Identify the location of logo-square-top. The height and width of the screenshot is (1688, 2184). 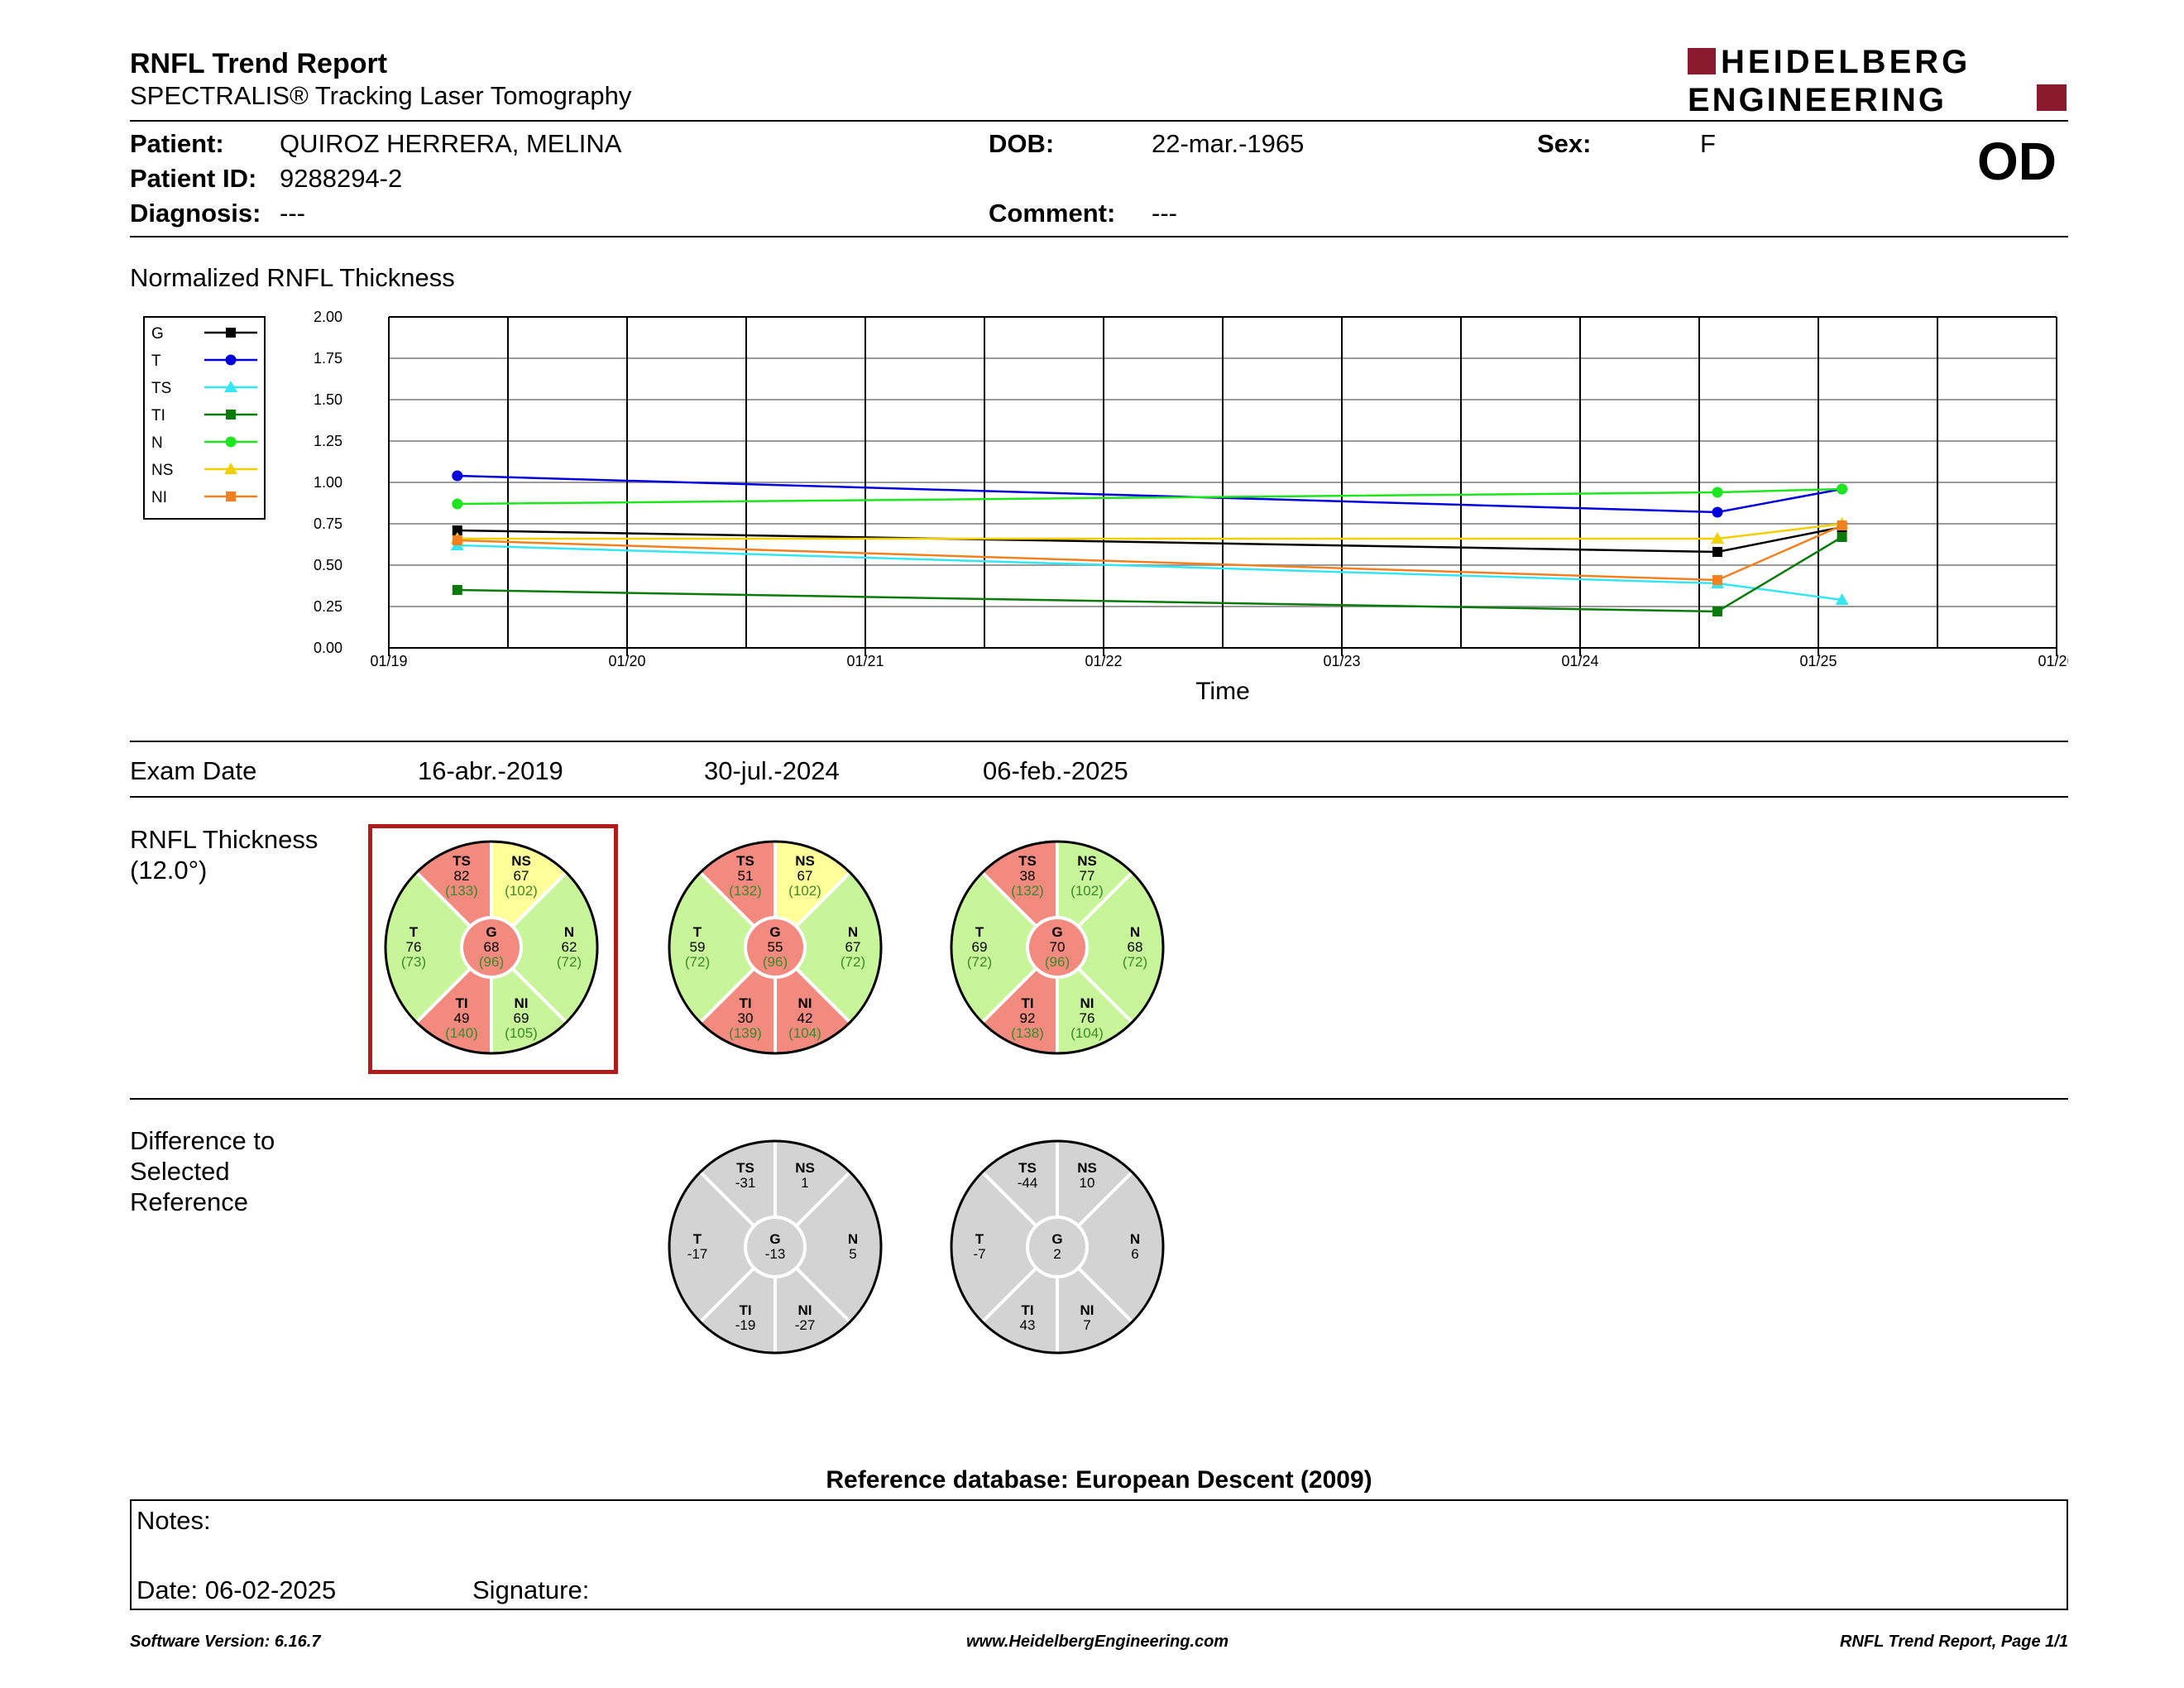
(1702, 61).